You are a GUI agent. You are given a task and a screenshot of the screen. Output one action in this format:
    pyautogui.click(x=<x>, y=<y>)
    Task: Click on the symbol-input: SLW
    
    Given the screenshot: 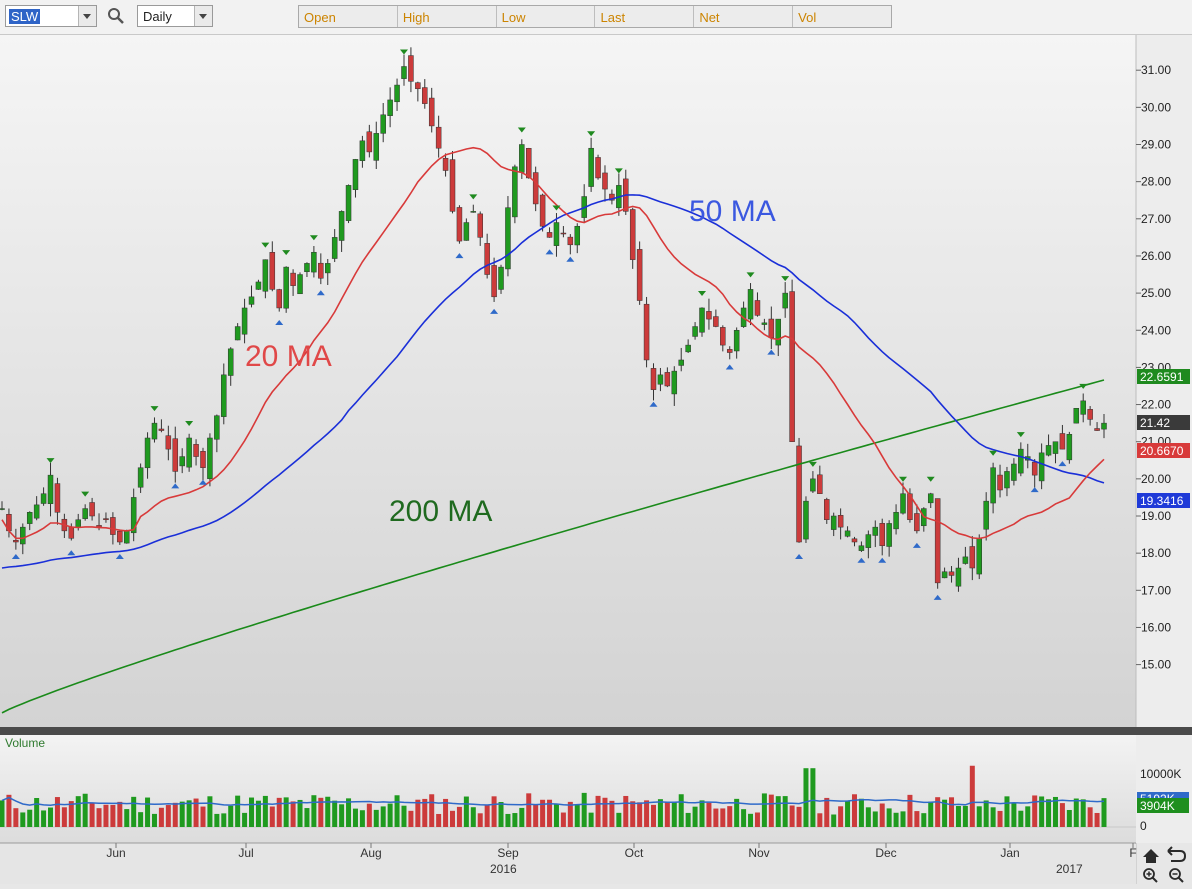 What is the action you would take?
    pyautogui.click(x=51, y=16)
    